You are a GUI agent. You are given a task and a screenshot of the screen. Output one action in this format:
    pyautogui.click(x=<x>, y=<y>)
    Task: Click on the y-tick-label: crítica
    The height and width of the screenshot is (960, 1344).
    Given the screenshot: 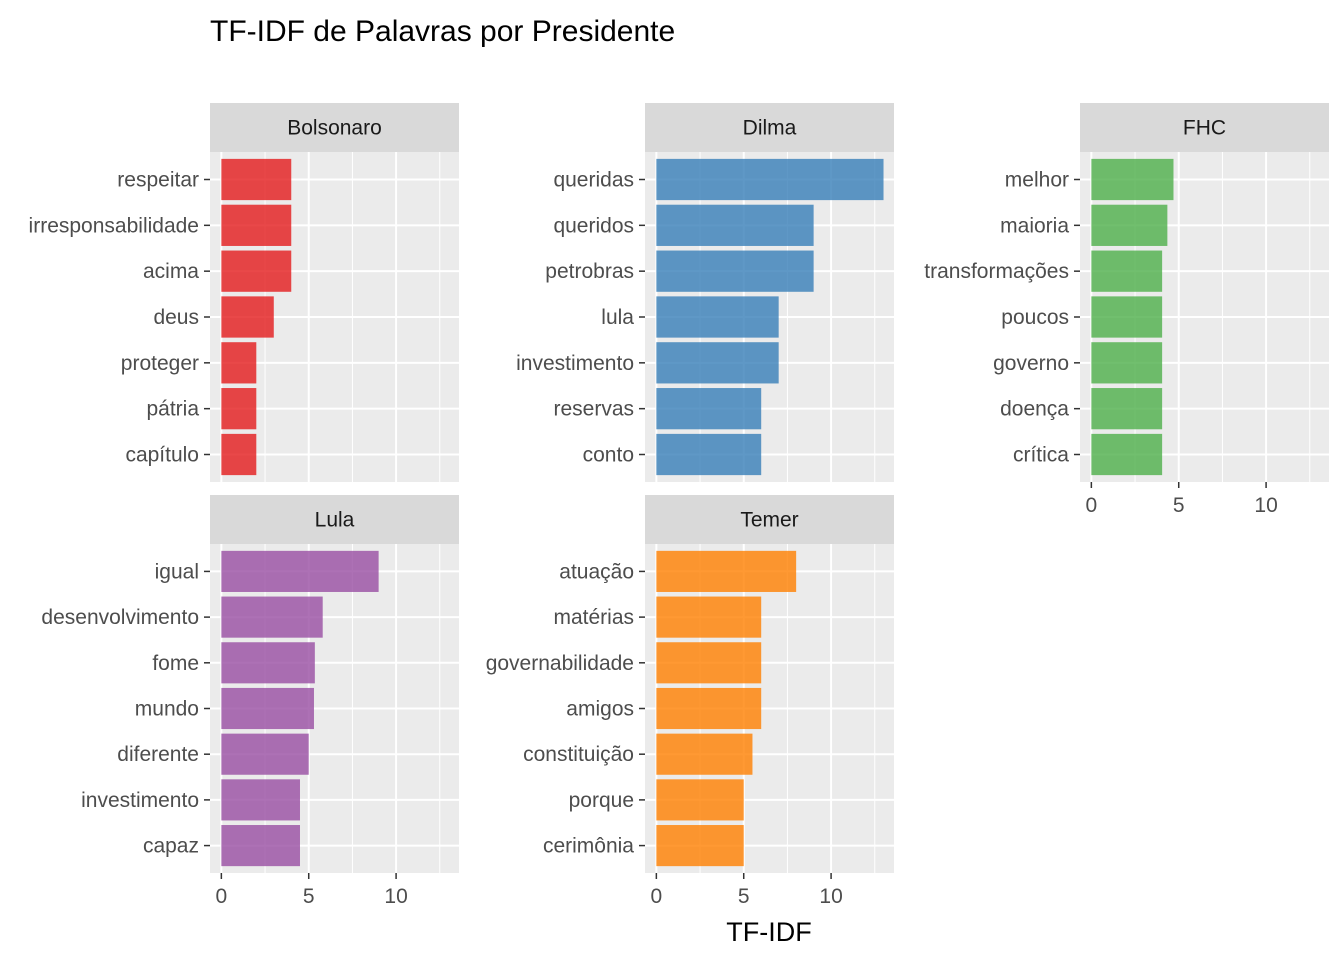 What is the action you would take?
    pyautogui.click(x=1041, y=455)
    